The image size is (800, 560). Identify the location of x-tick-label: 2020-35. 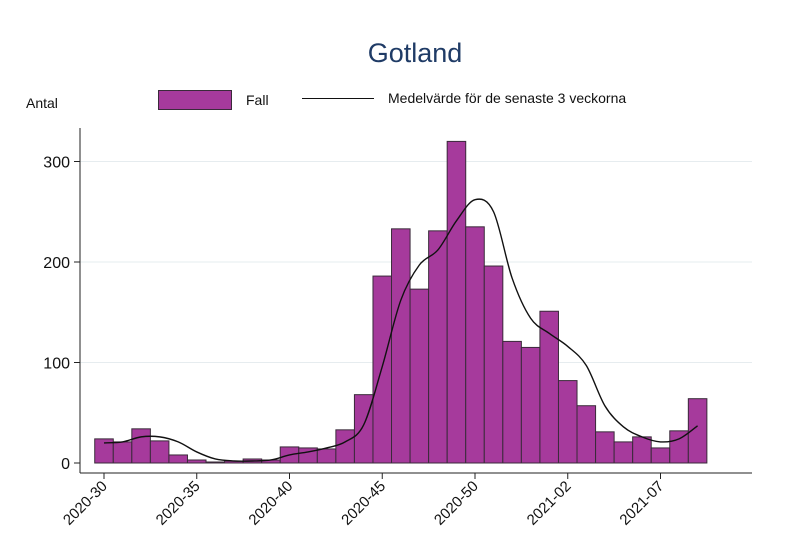
(178, 503).